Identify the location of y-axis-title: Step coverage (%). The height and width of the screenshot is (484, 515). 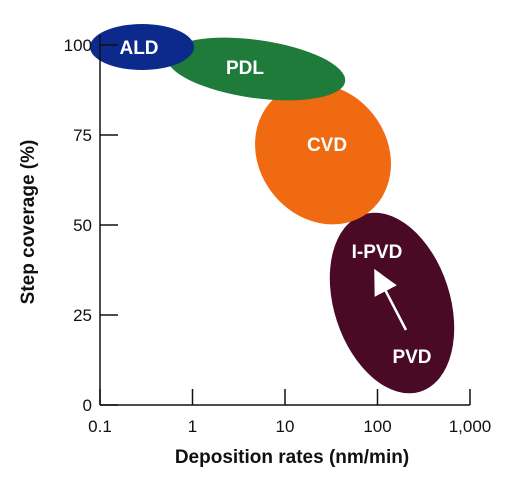
(28, 222).